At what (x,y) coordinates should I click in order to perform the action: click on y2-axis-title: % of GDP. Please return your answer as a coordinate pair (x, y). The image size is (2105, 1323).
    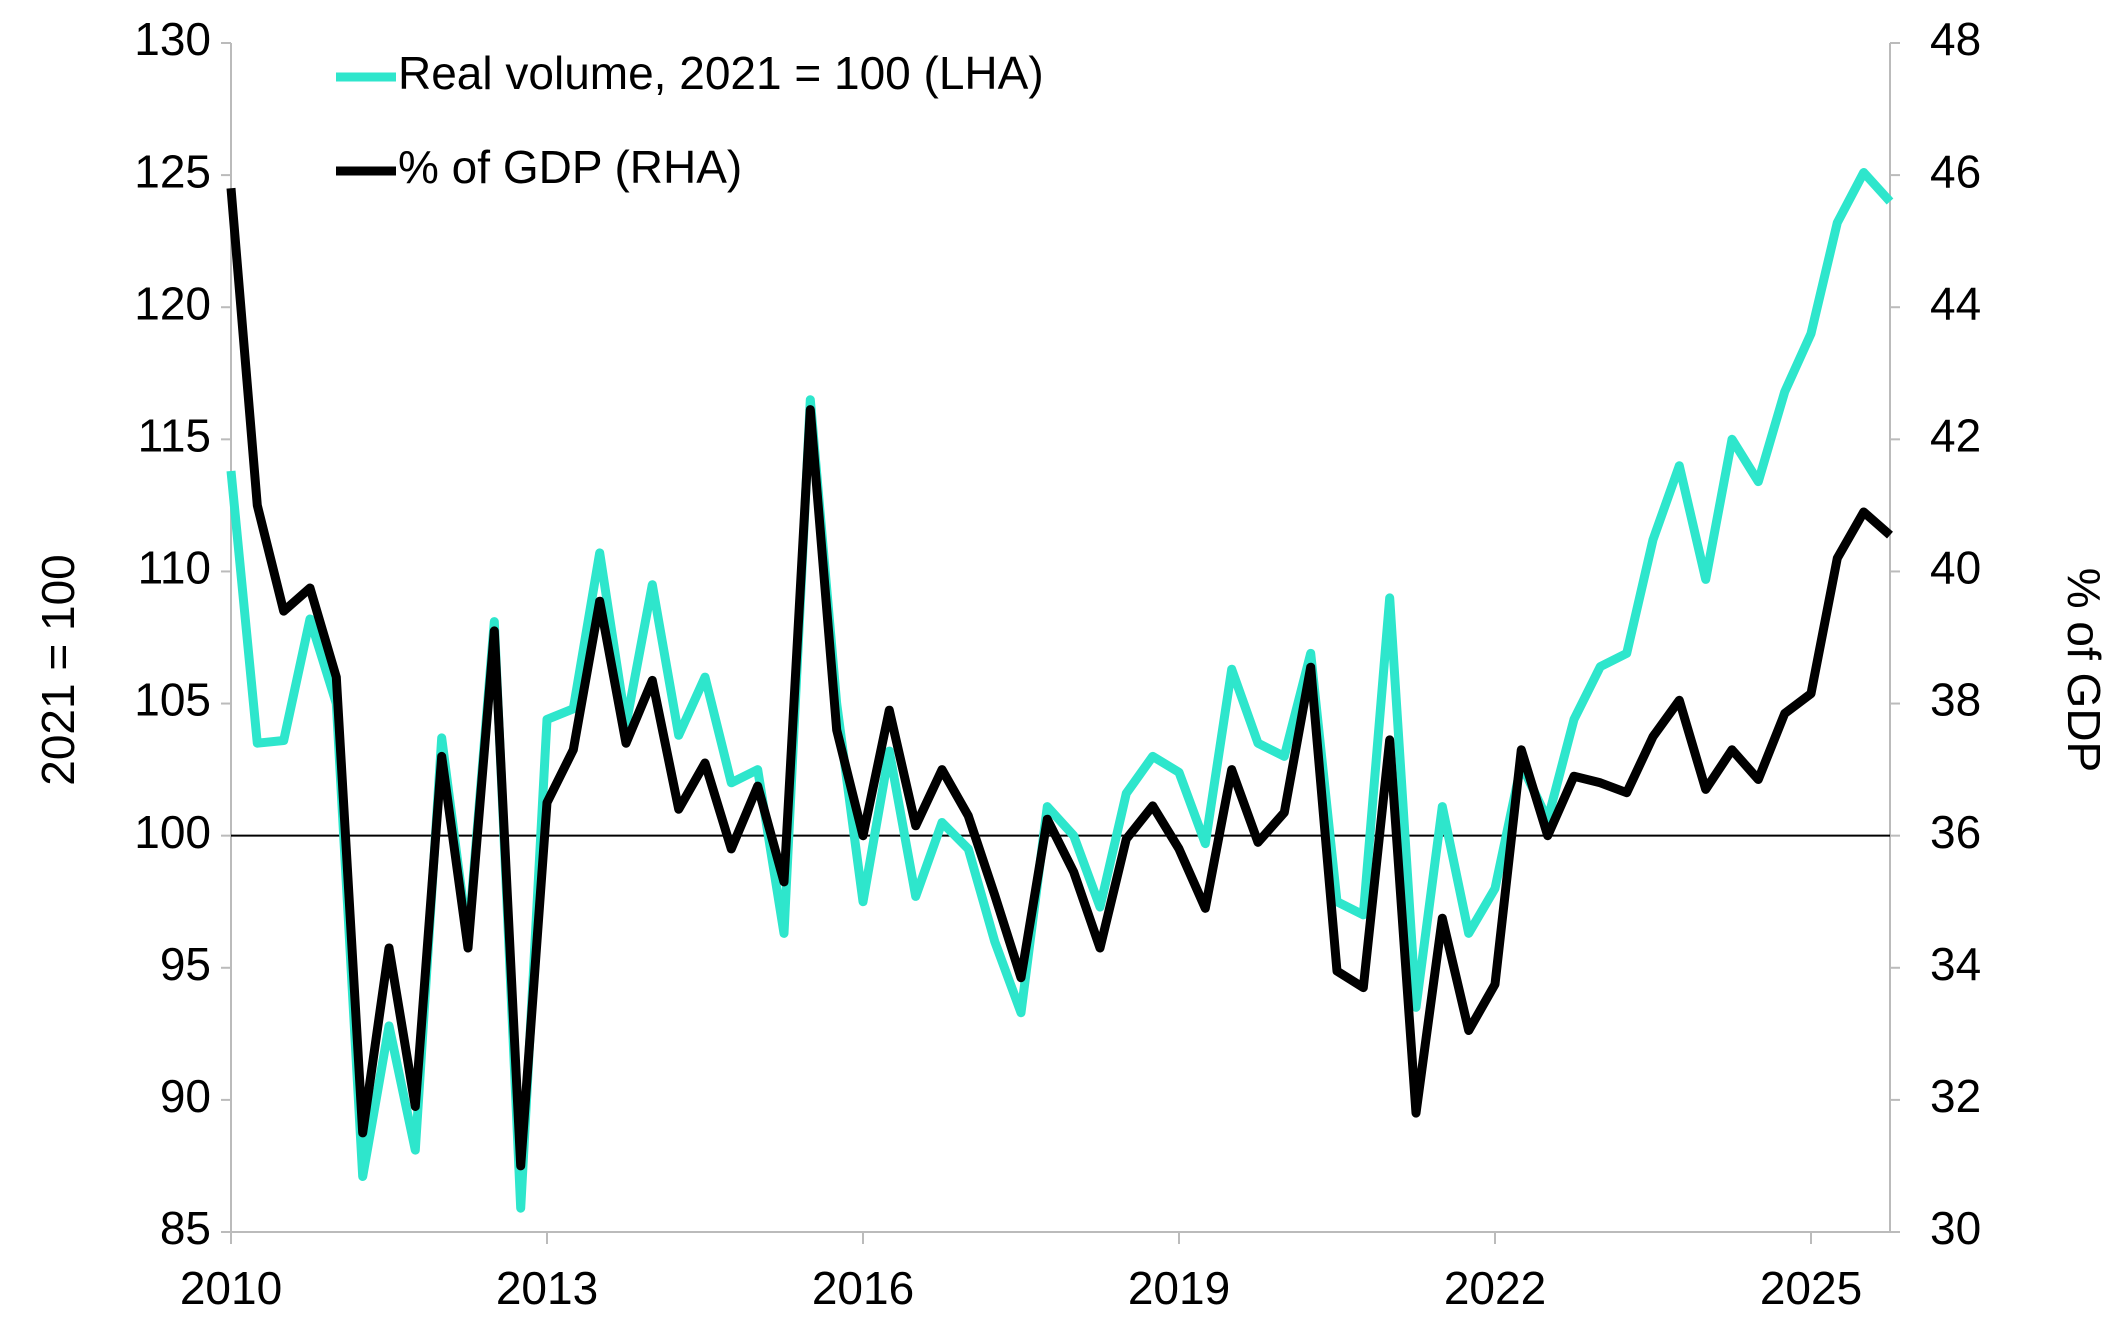
    Looking at the image, I should click on (2081, 670).